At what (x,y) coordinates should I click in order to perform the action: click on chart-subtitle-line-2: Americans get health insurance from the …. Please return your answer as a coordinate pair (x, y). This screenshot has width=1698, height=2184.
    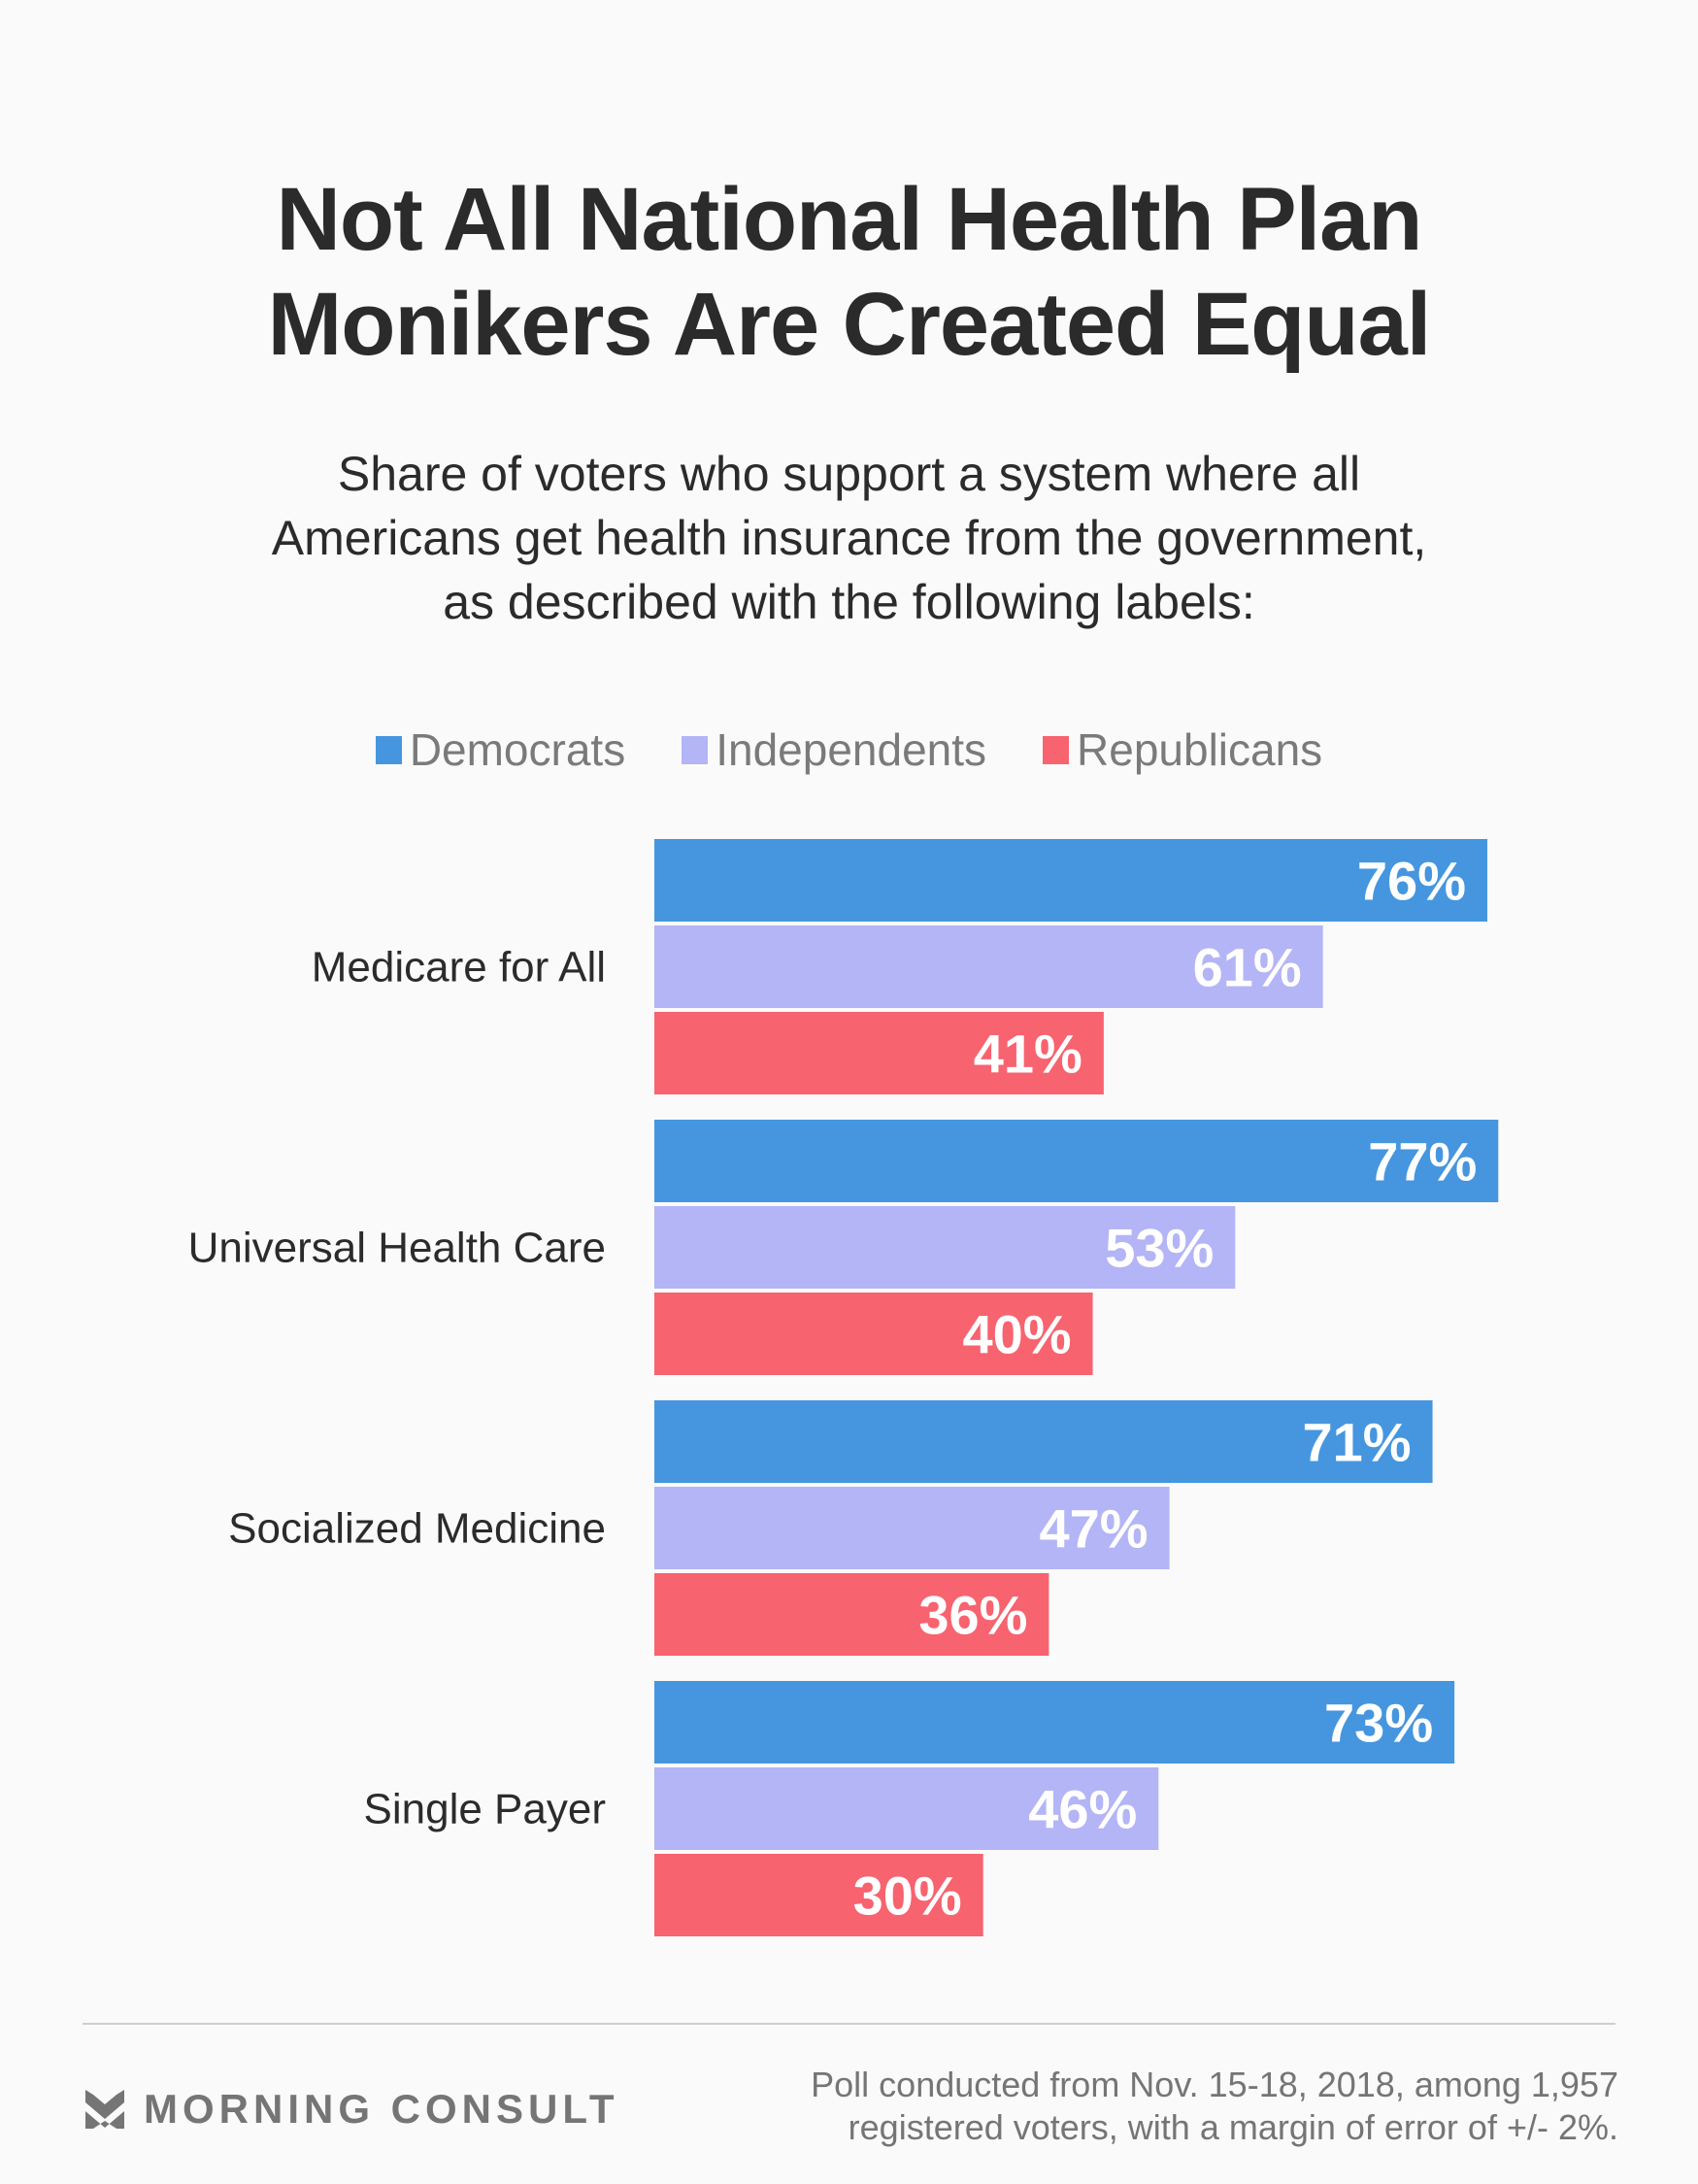
    Looking at the image, I should click on (849, 538).